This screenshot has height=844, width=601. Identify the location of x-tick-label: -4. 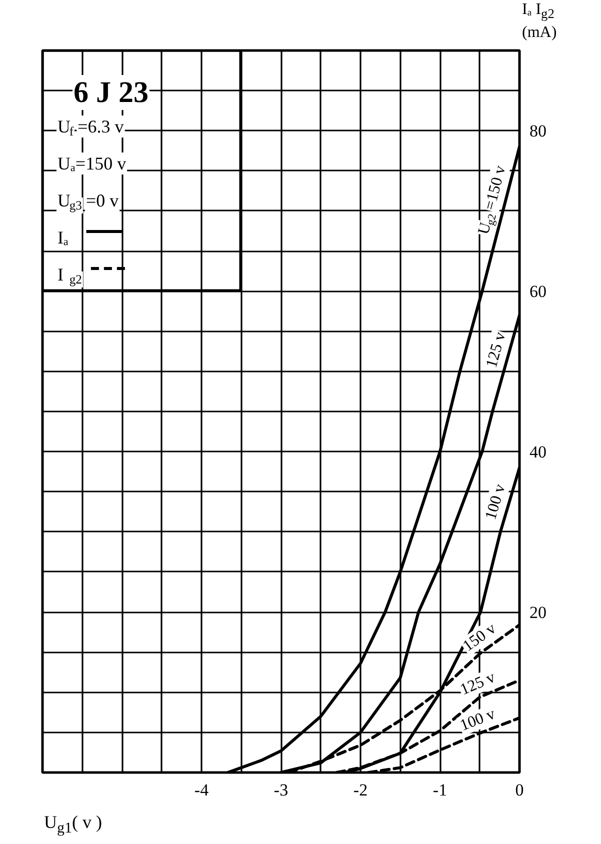
(202, 790).